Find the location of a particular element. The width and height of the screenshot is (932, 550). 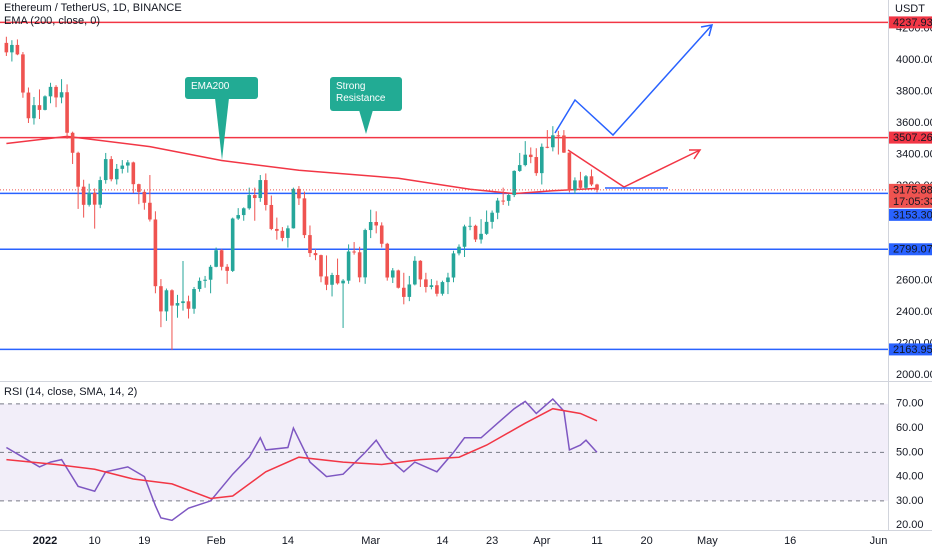

chart-title: Ethereum / TetherUS, 1D, BINANCE is located at coordinates (93, 8).